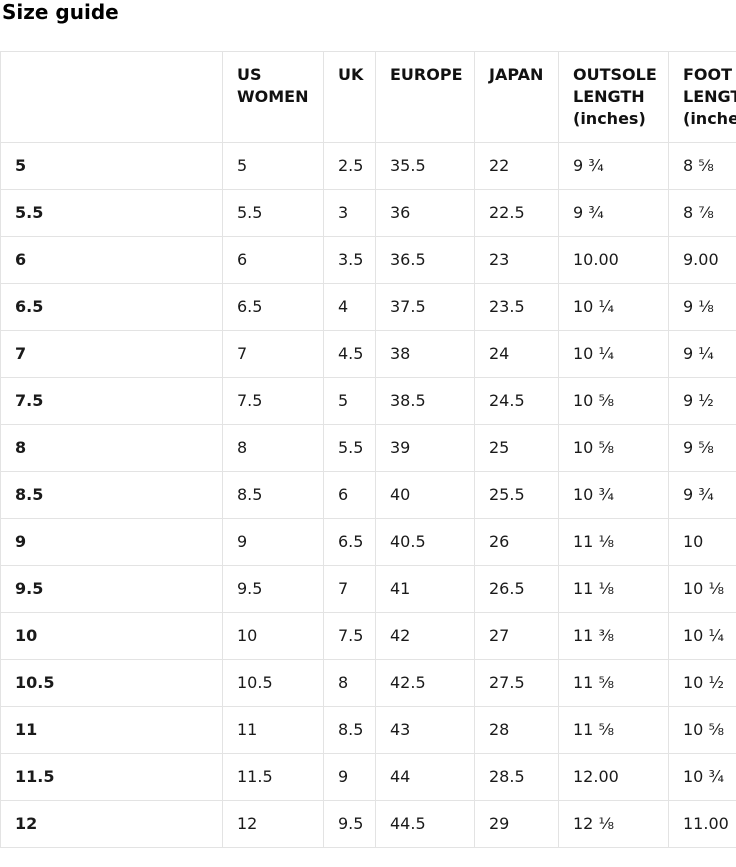  Describe the element at coordinates (349, 213) in the screenshot. I see `table-cell: 3` at that location.